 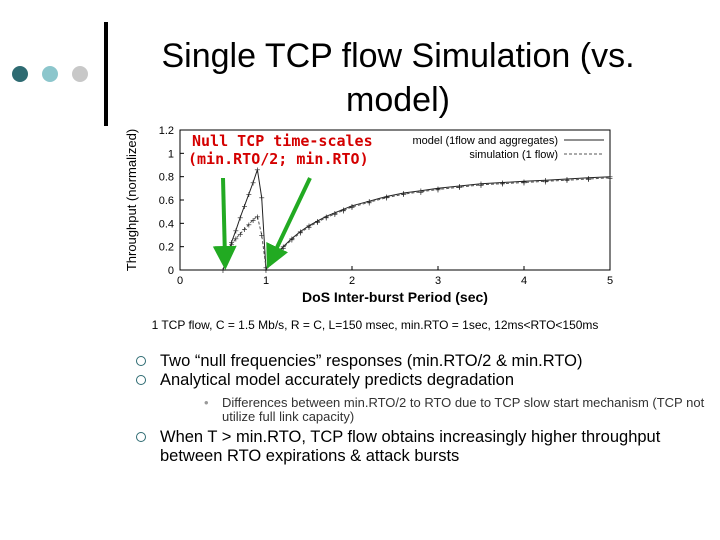 What do you see at coordinates (166, 201) in the screenshot?
I see `y-tick-label: 0.6` at bounding box center [166, 201].